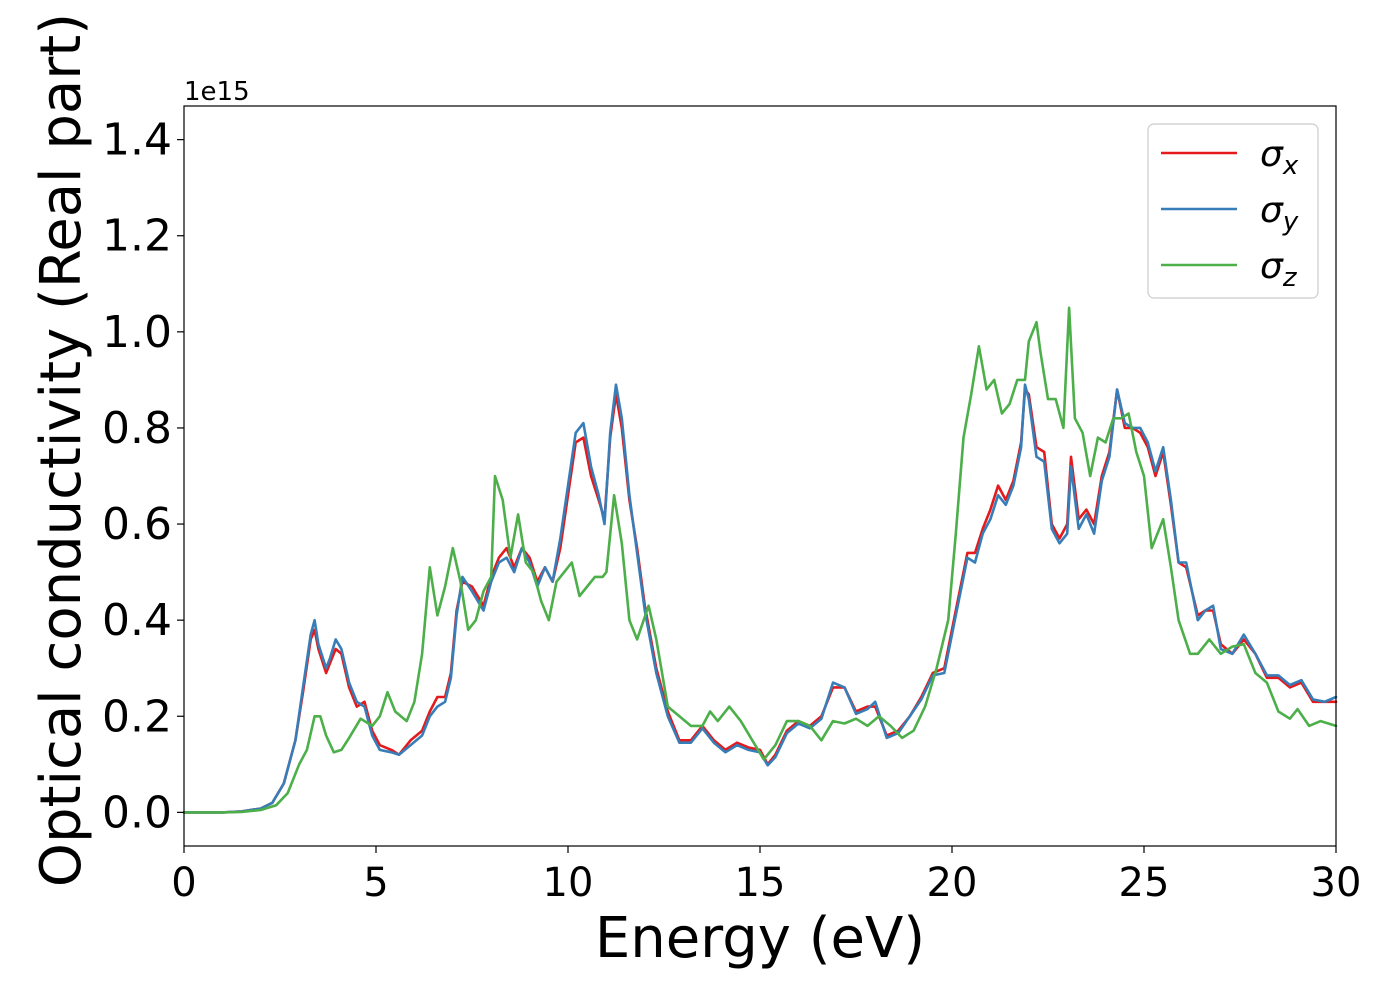 The image size is (1400, 1004). I want to click on legend-subscript: y, so click(1290, 222).